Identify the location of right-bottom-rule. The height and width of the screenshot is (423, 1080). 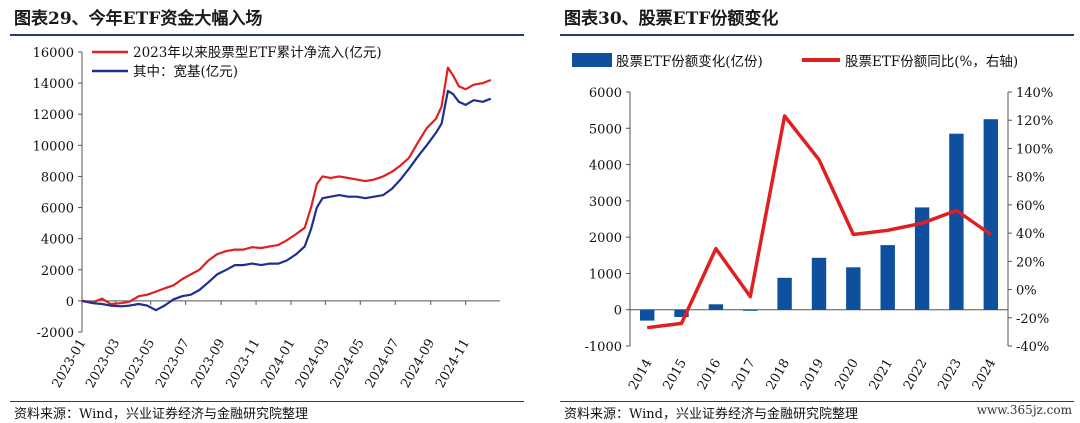
(817, 401).